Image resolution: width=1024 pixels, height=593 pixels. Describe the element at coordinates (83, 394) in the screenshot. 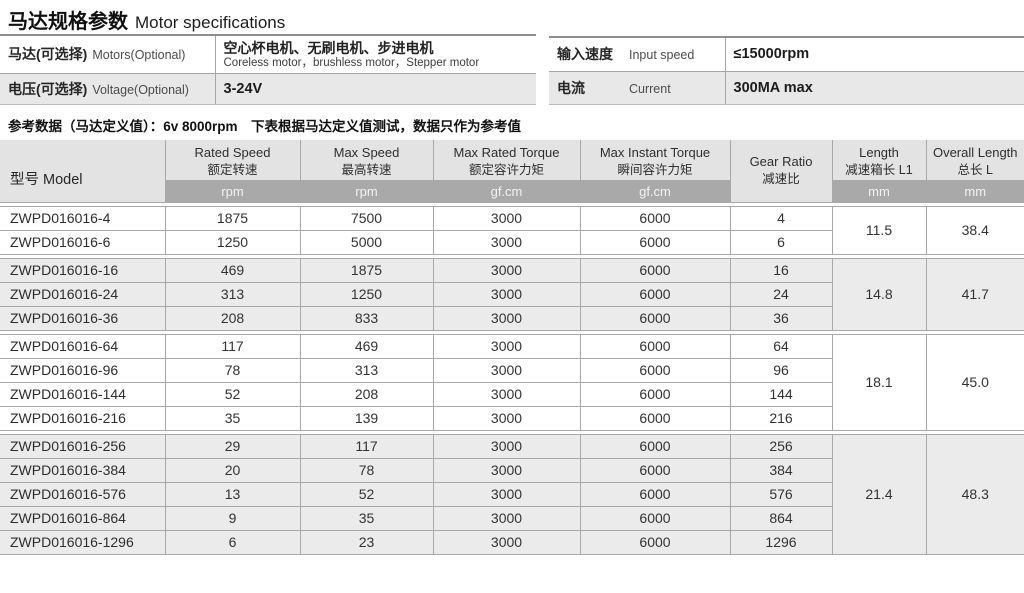

I see `model-cell: ZWPD016016-144` at that location.